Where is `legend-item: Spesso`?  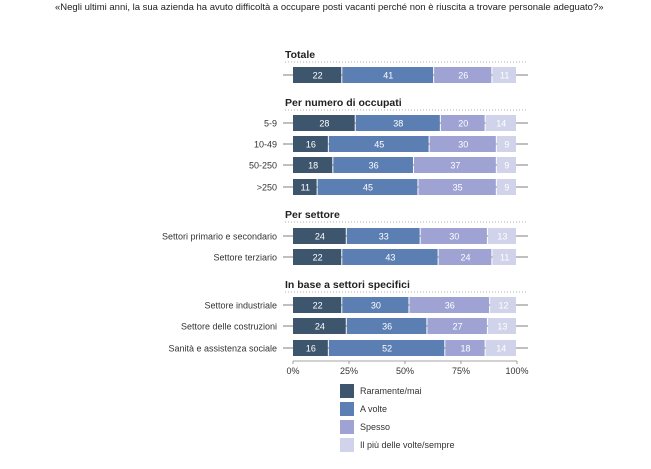
legend-item: Spesso is located at coordinates (440, 427).